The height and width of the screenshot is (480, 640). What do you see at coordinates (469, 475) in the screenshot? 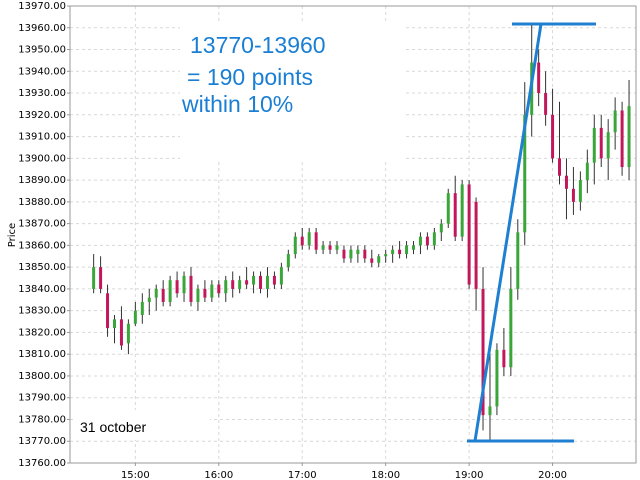
I see `x-tick-label: 19:00` at bounding box center [469, 475].